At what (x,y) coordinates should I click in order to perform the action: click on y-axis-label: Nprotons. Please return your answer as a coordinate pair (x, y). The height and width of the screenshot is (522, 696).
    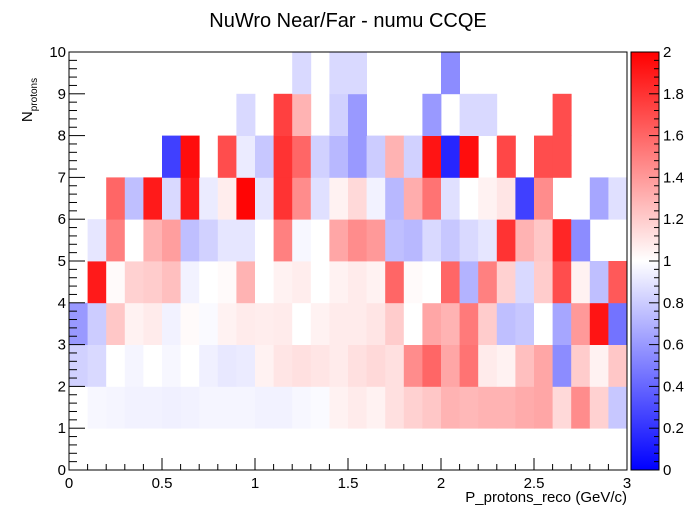
    Looking at the image, I should click on (29, 100).